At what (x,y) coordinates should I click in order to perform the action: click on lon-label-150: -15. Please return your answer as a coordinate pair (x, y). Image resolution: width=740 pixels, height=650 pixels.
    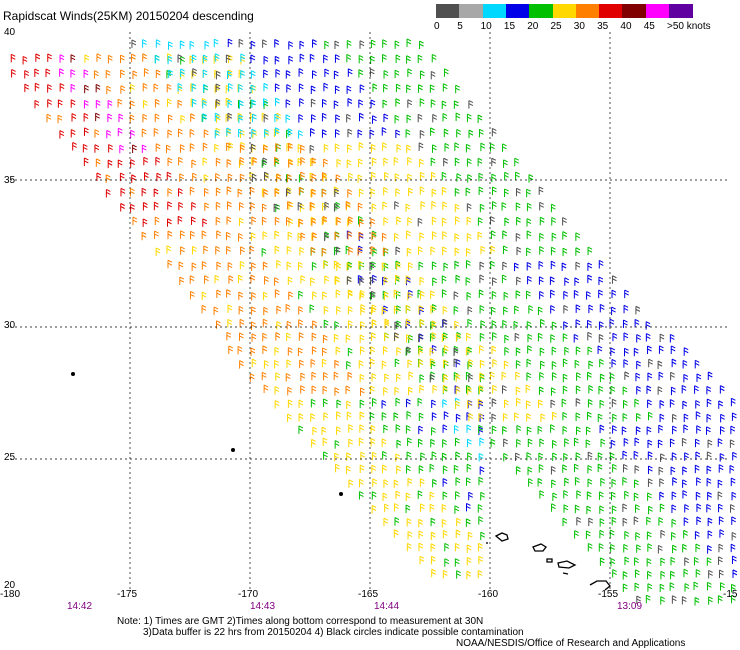
    Looking at the image, I should click on (730, 594).